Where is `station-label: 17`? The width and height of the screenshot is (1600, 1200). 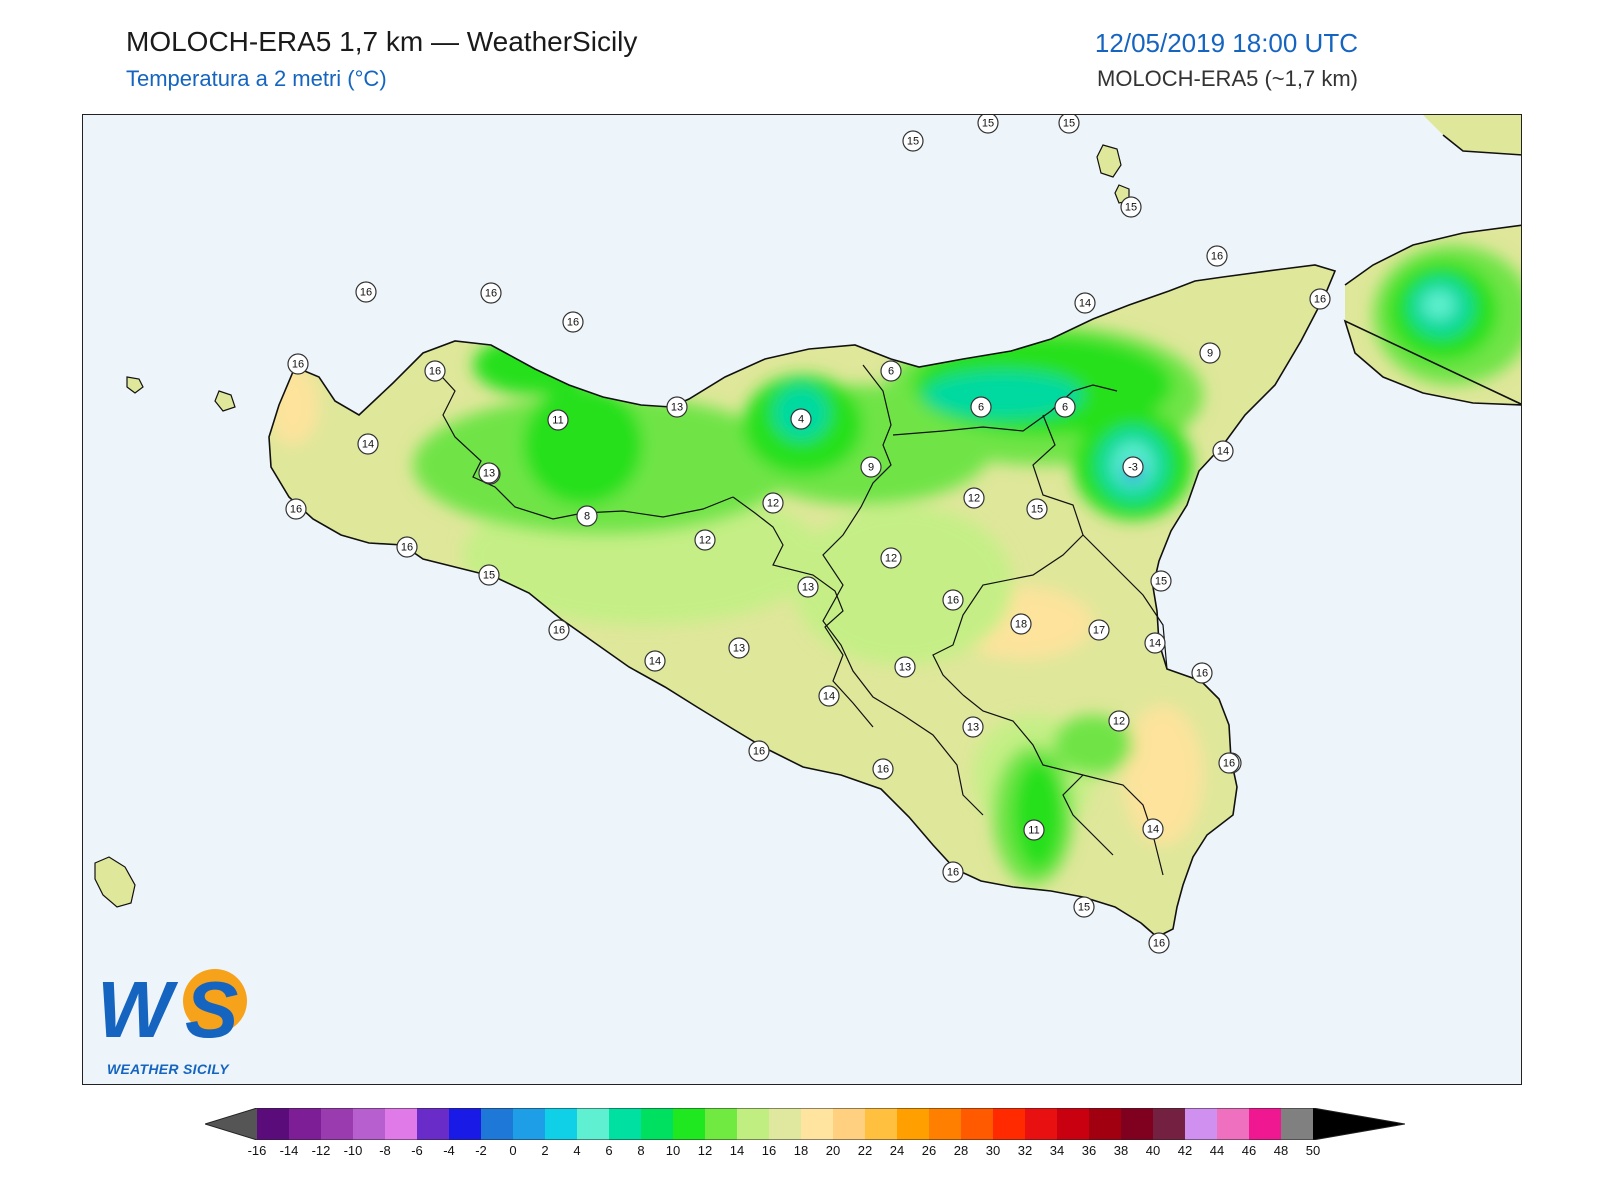
station-label: 17 is located at coordinates (1099, 630).